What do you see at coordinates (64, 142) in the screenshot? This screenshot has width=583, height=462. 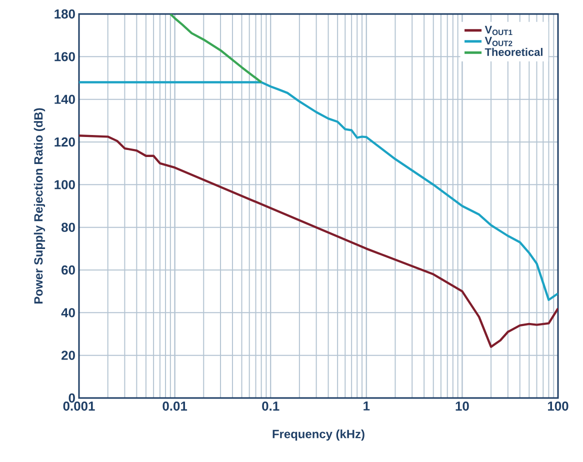 I see `y-tick-label: 120` at bounding box center [64, 142].